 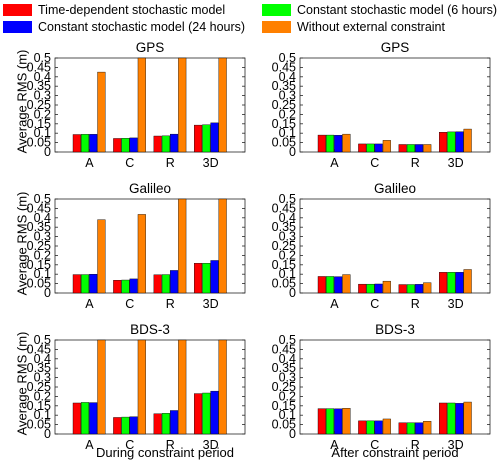 I want to click on legend-swatch, so click(x=17, y=27).